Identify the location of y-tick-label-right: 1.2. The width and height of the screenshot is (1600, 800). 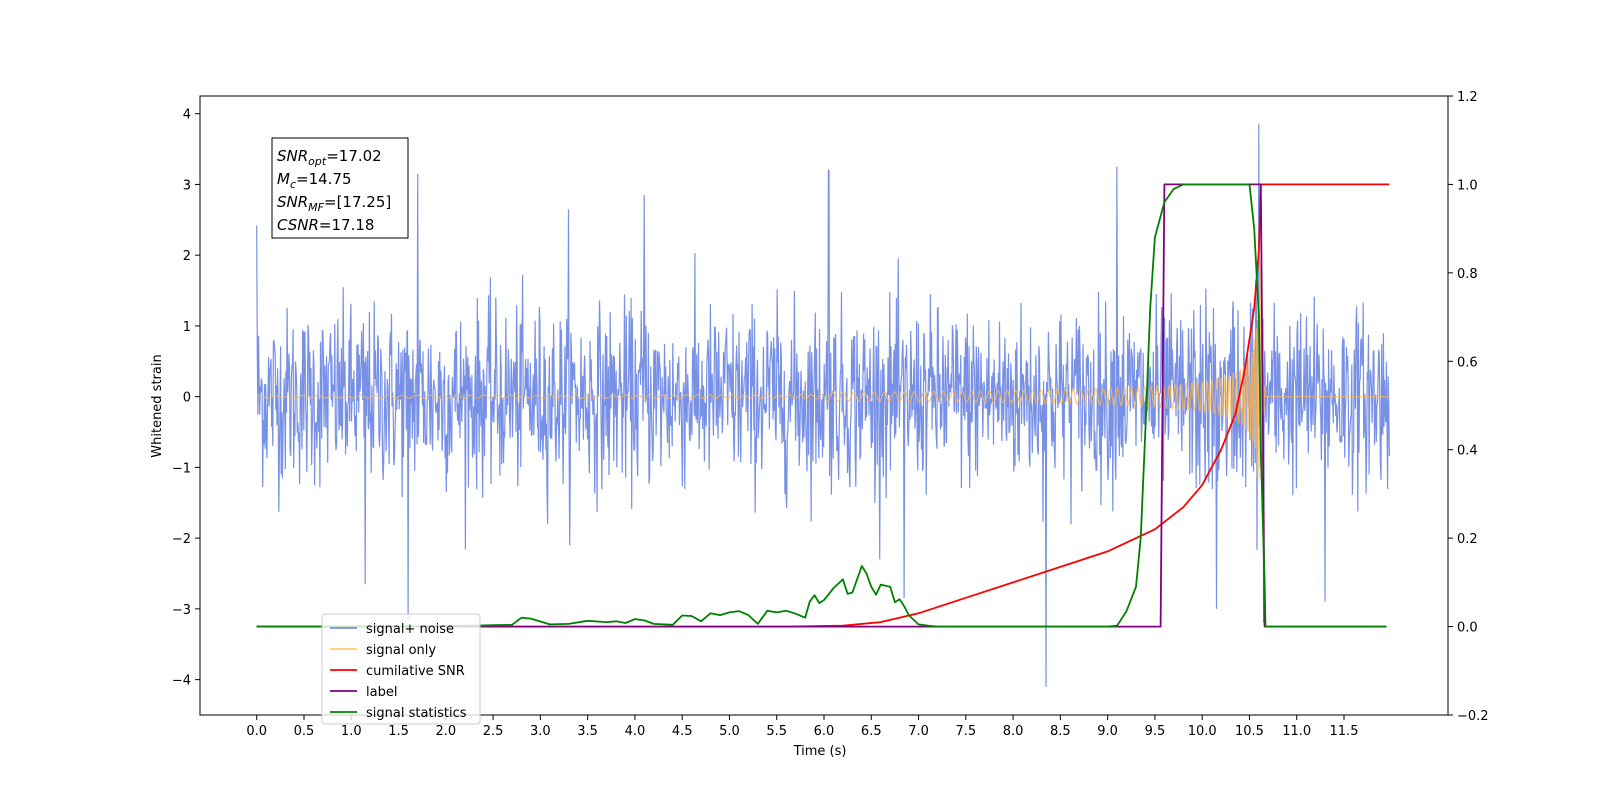
(1467, 97).